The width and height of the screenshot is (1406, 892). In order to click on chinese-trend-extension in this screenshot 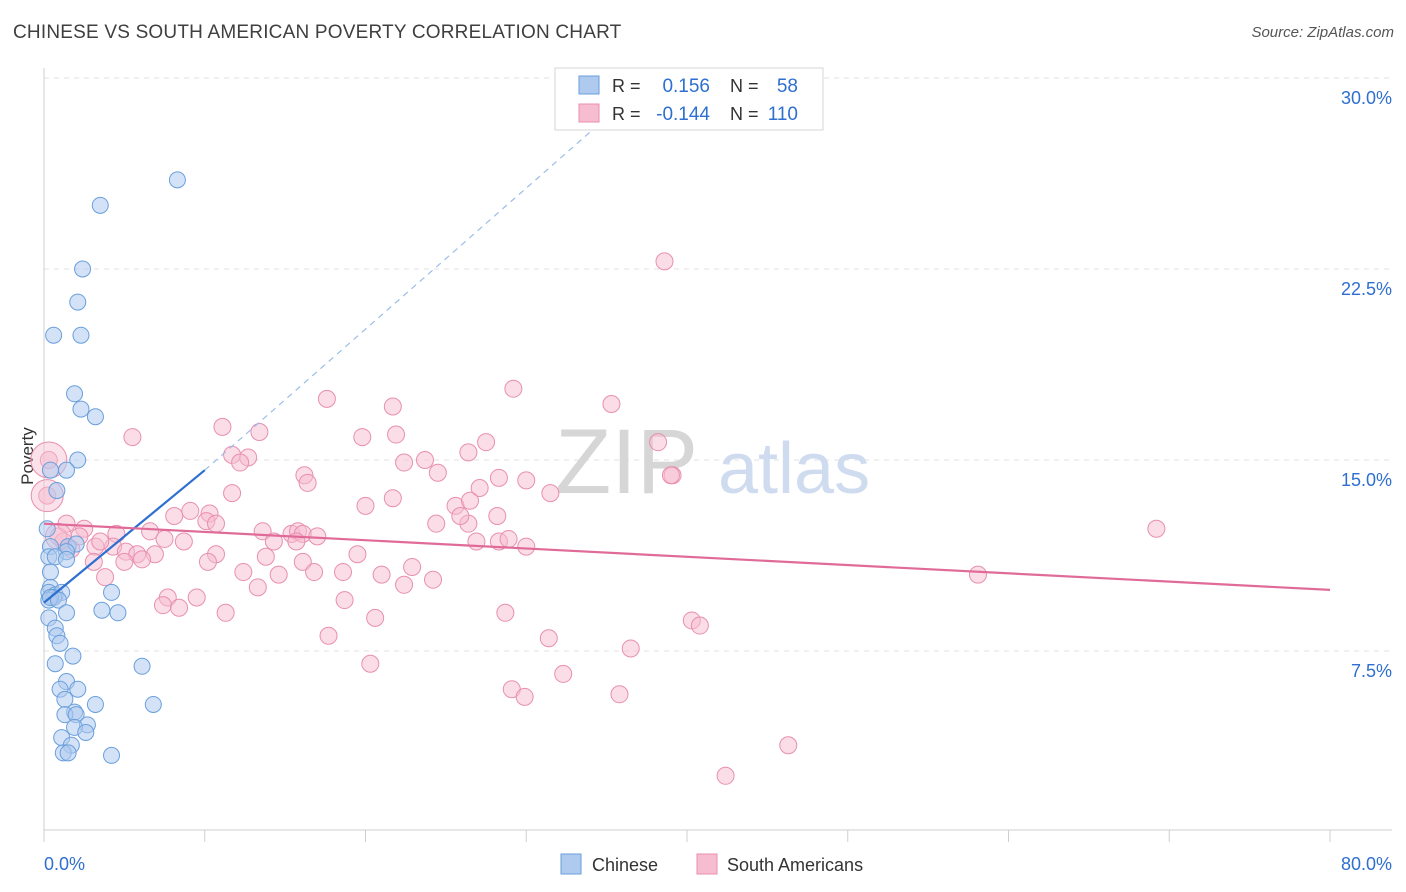, I will do `click(414, 287)`.